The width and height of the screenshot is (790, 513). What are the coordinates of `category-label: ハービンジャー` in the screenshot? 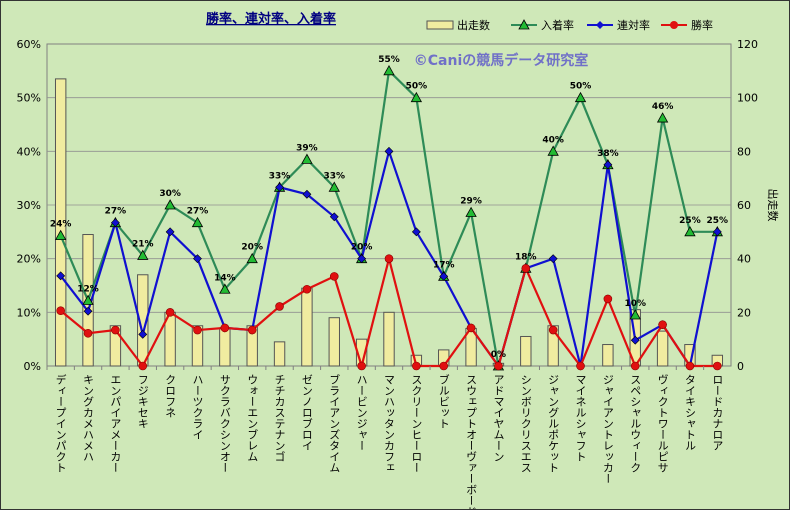 It's located at (361, 412).